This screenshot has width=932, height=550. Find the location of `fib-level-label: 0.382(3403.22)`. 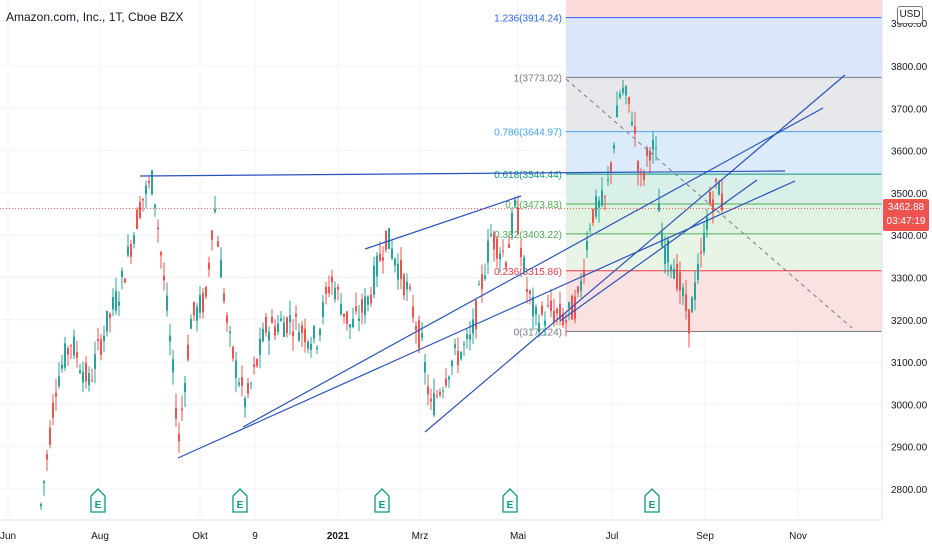

fib-level-label: 0.382(3403.22) is located at coordinates (528, 235).